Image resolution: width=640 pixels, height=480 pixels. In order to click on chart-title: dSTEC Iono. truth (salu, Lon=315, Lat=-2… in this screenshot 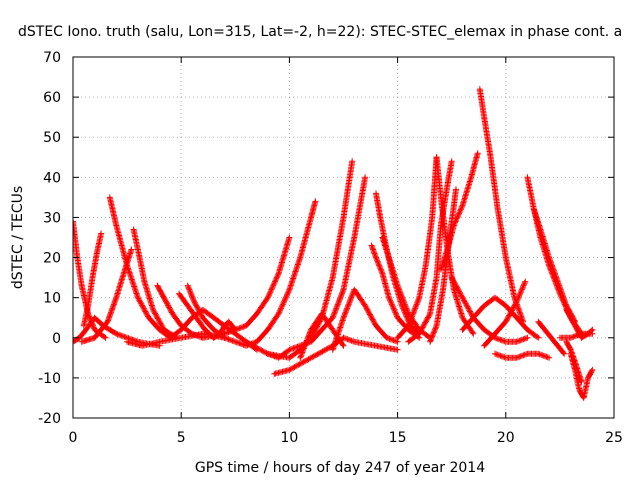, I will do `click(320, 32)`.